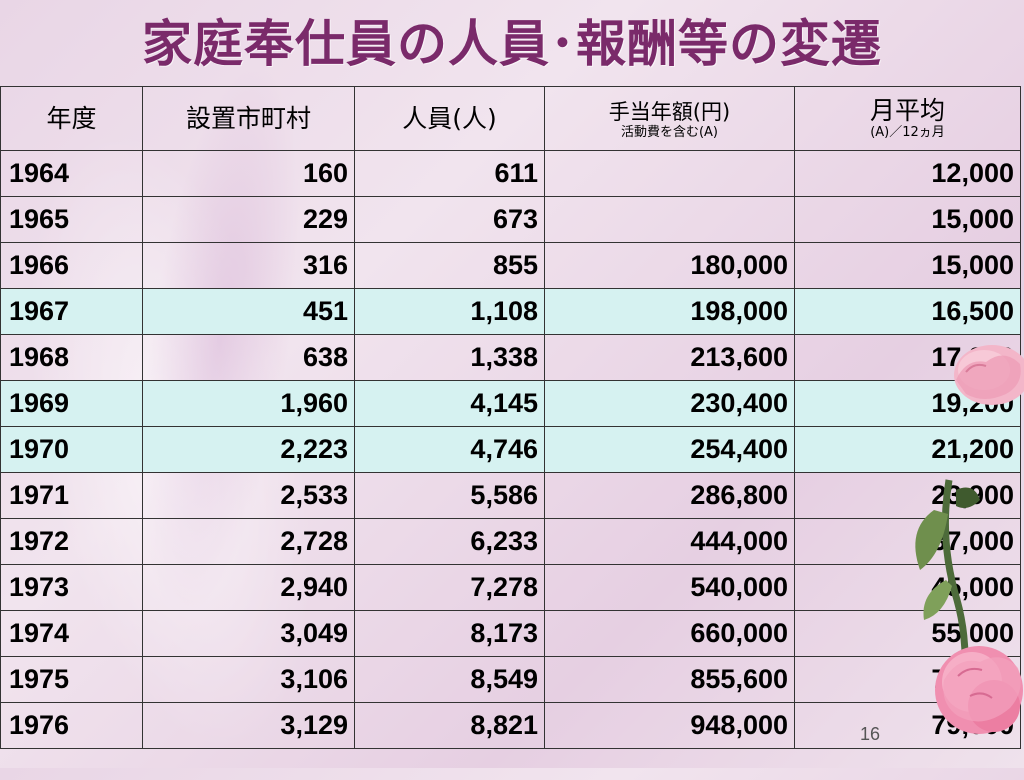  What do you see at coordinates (669, 633) in the screenshot?
I see `cell-annual-allowance: 660,000` at bounding box center [669, 633].